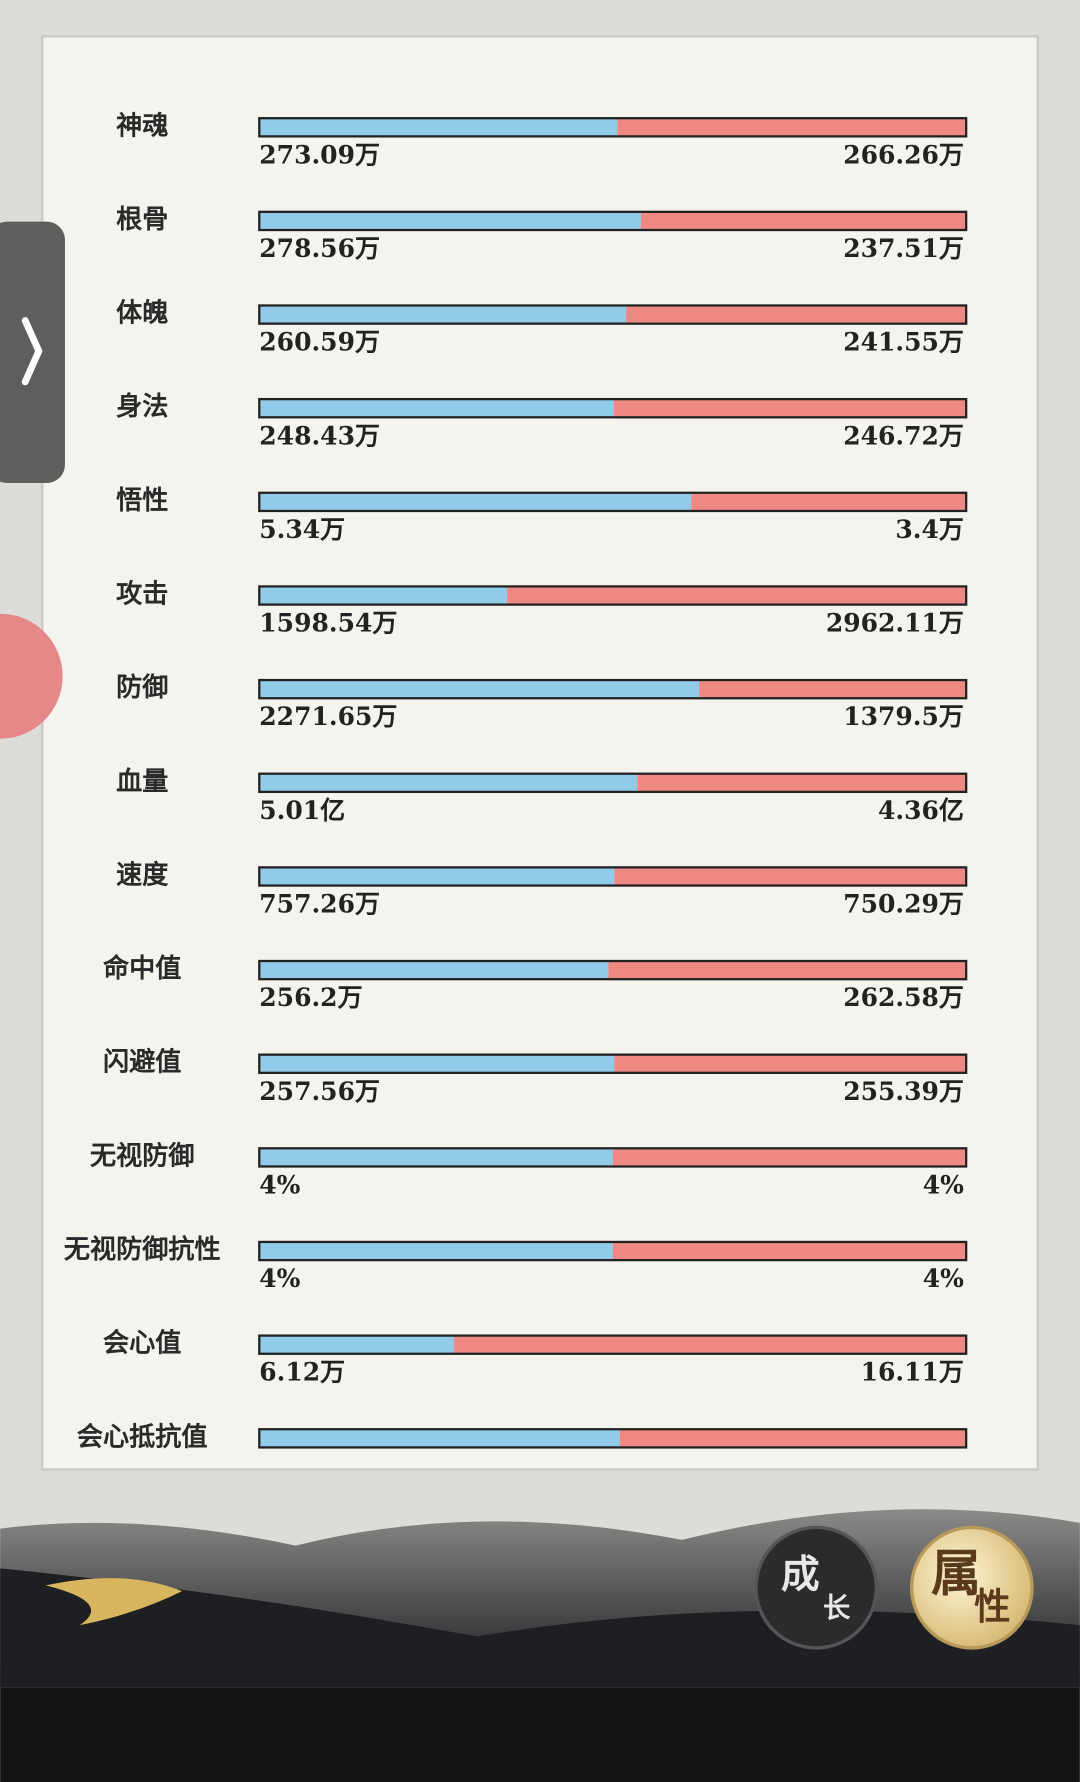  Describe the element at coordinates (31, 676) in the screenshot. I see `side-button` at that location.